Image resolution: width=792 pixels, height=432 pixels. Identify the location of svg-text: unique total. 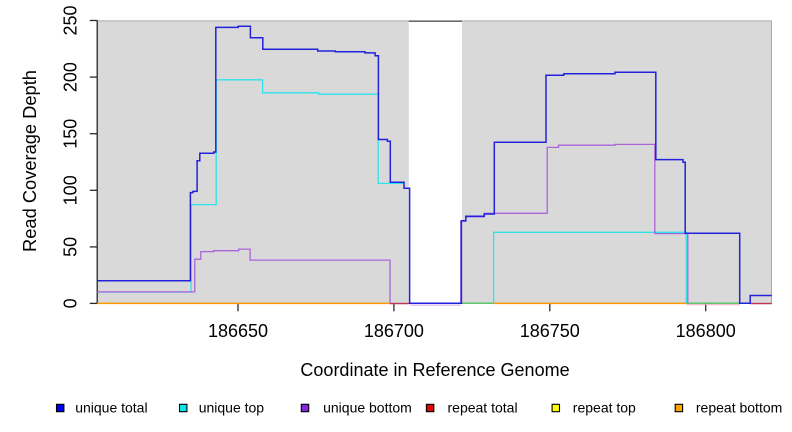
(111, 408).